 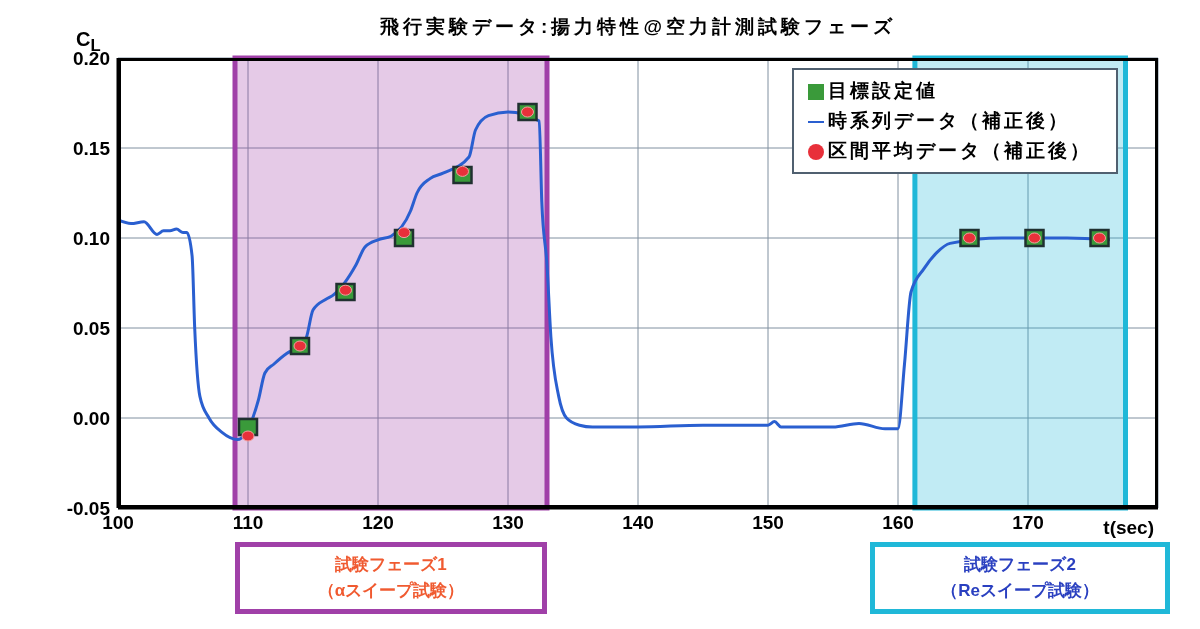 I want to click on x-tick-label: 120, so click(x=378, y=523).